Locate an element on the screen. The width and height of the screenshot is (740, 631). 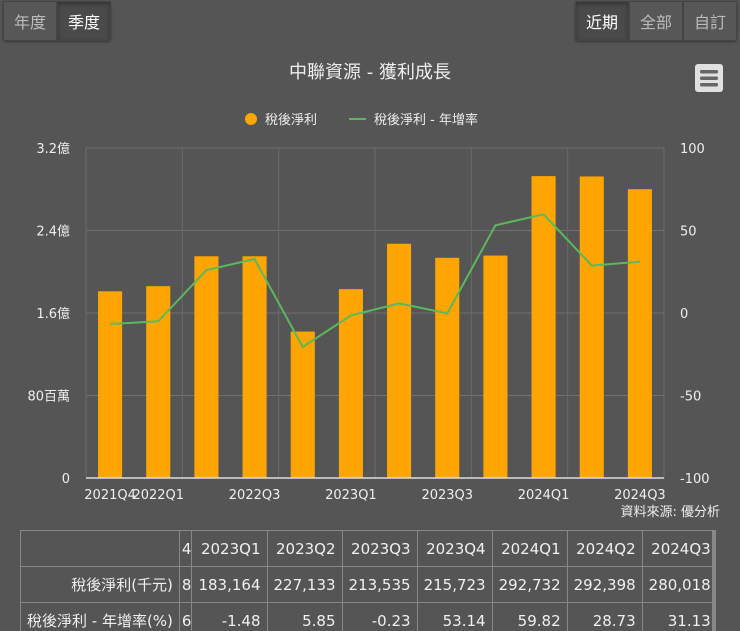
all-button: 全部 is located at coordinates (655, 21).